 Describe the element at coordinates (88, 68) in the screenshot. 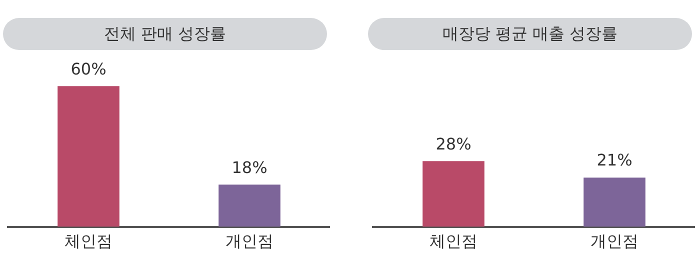

I see `data-label: 60%` at that location.